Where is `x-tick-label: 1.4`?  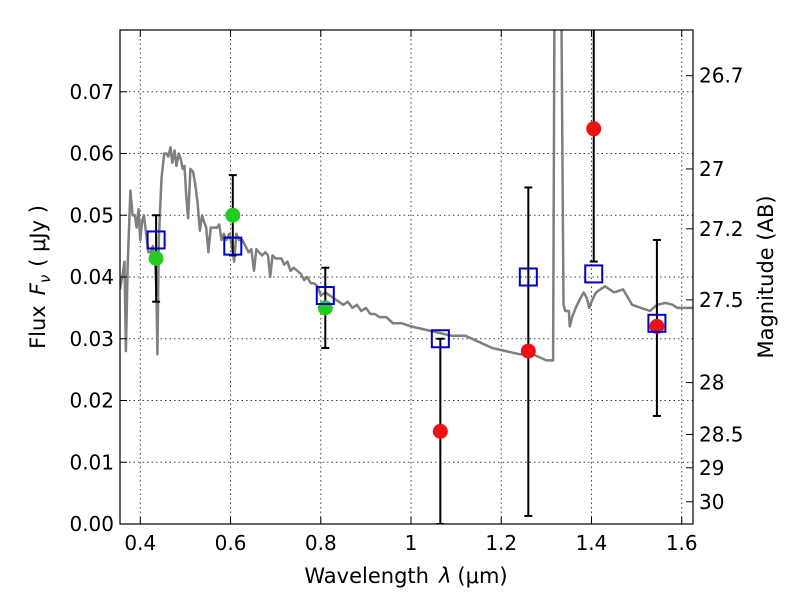 x-tick-label: 1.4 is located at coordinates (592, 543).